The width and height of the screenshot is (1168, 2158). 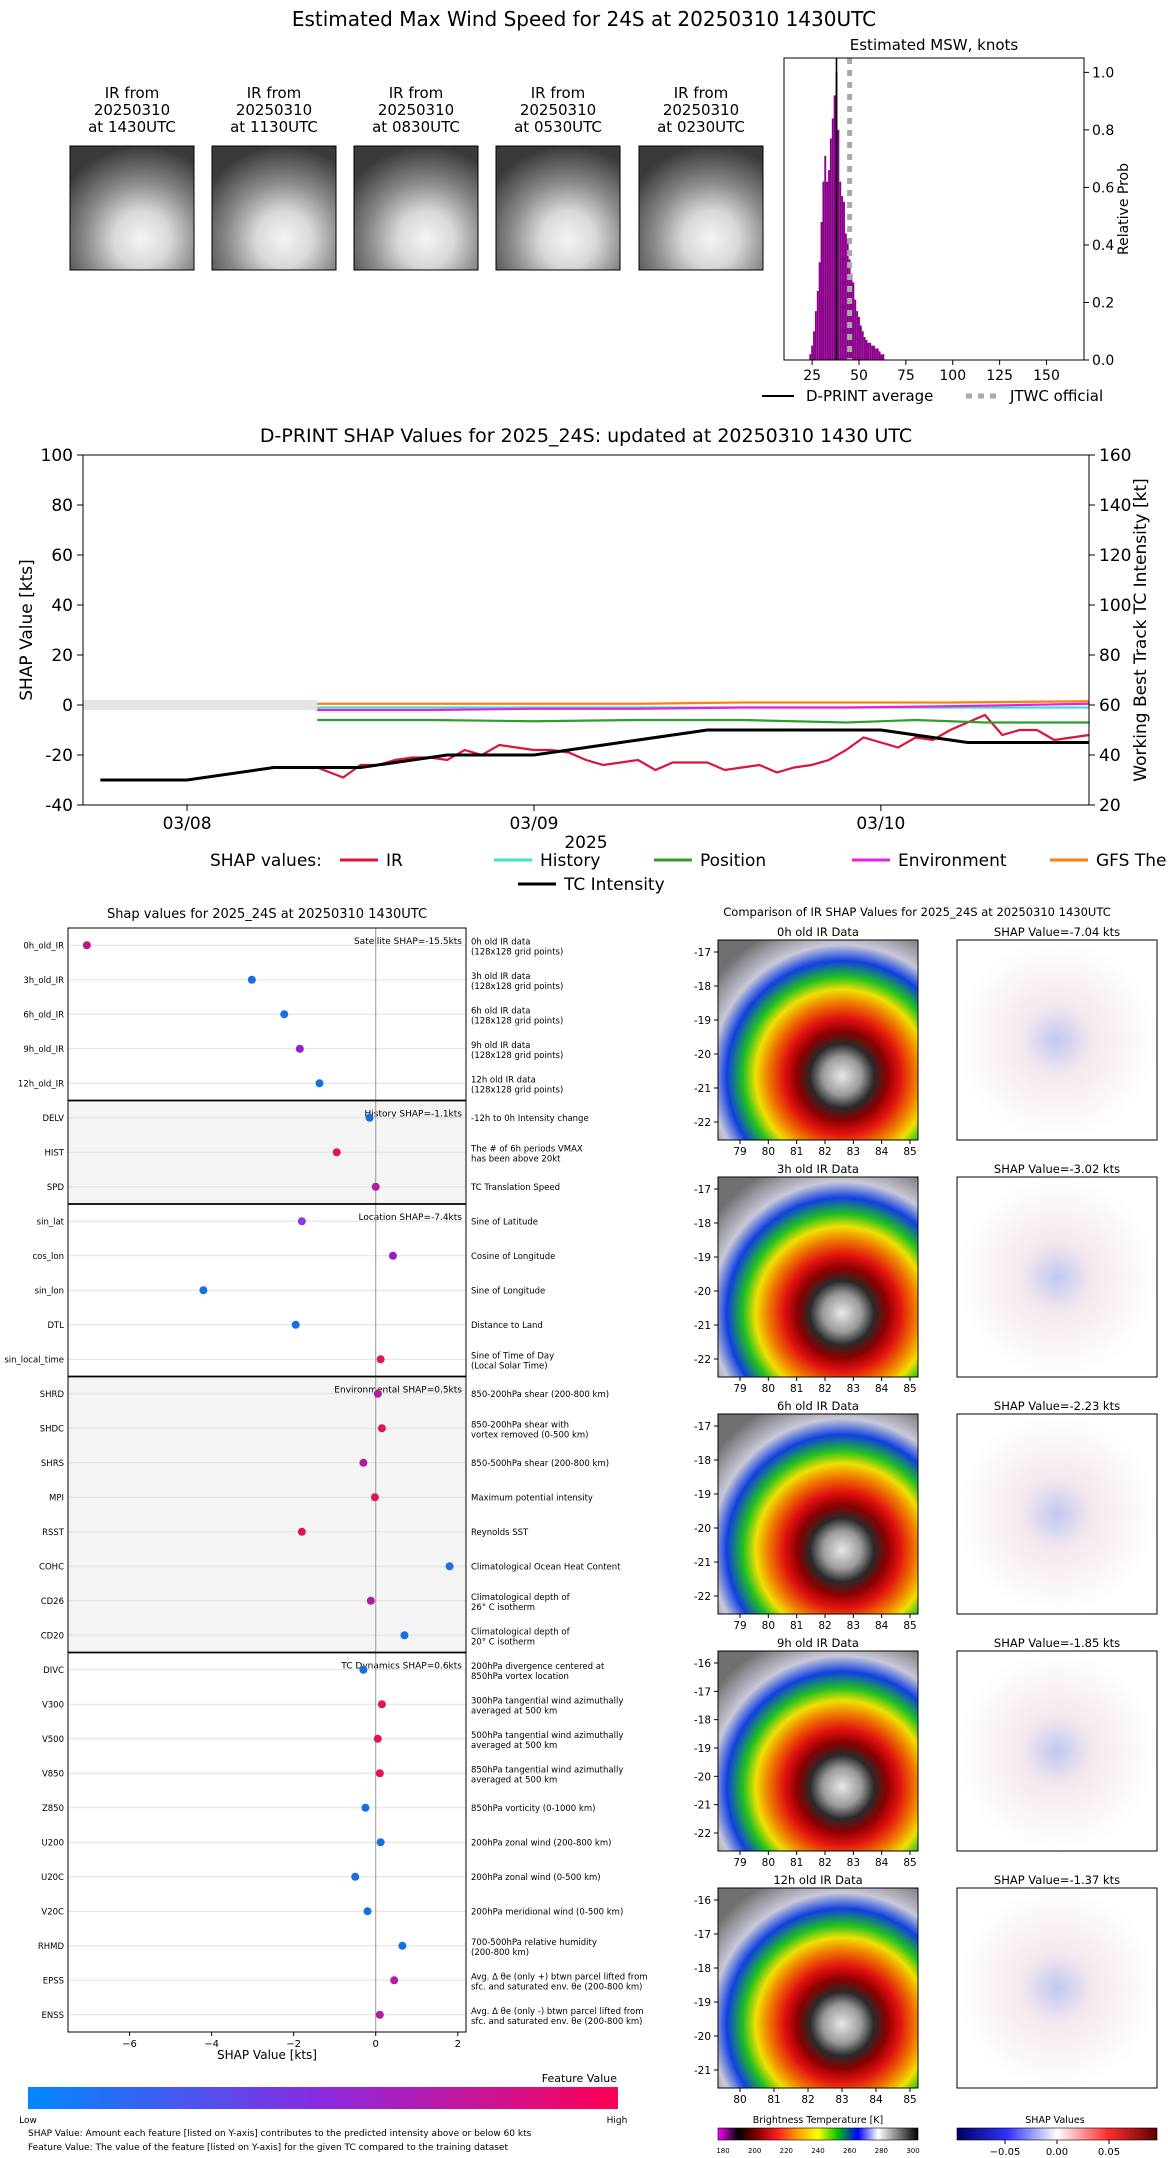 What do you see at coordinates (586, 630) in the screenshot?
I see `timeseries-frame` at bounding box center [586, 630].